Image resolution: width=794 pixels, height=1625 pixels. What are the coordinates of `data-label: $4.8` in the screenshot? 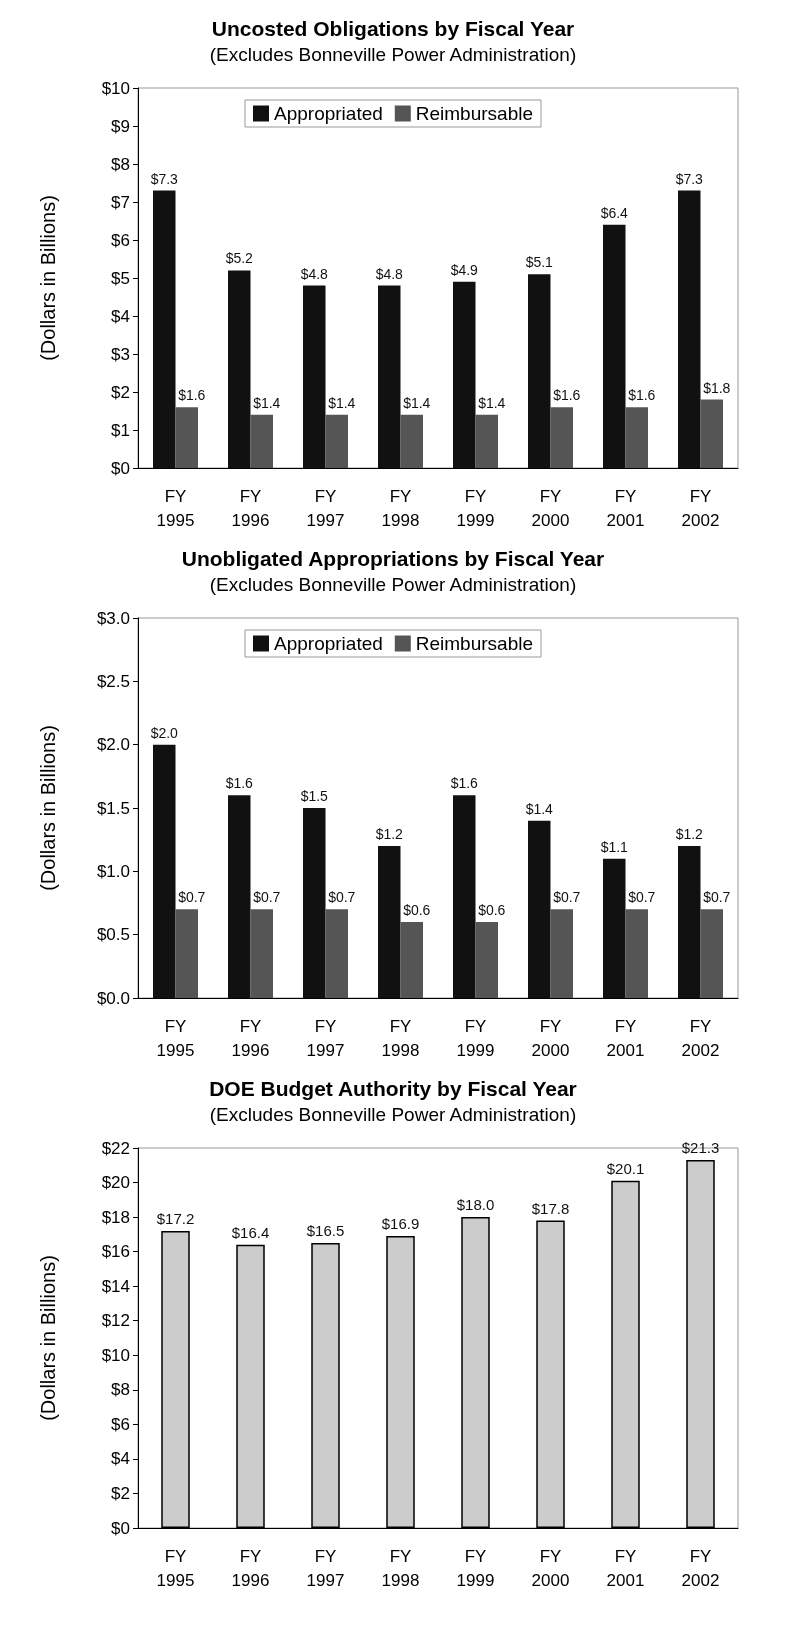 It's located at (389, 273).